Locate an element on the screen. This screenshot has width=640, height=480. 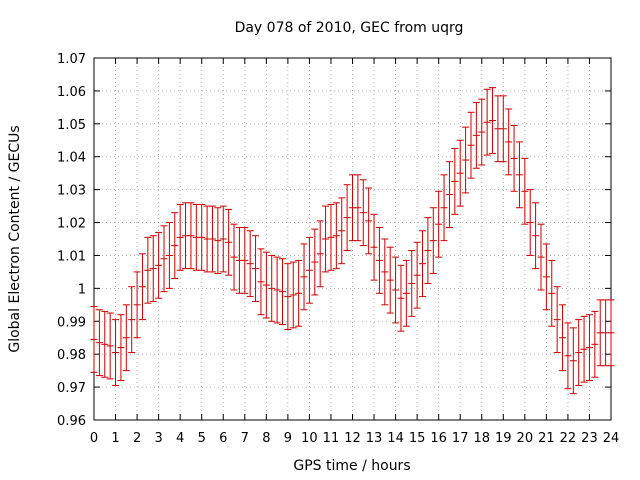
x-tick-label: 9 is located at coordinates (288, 438).